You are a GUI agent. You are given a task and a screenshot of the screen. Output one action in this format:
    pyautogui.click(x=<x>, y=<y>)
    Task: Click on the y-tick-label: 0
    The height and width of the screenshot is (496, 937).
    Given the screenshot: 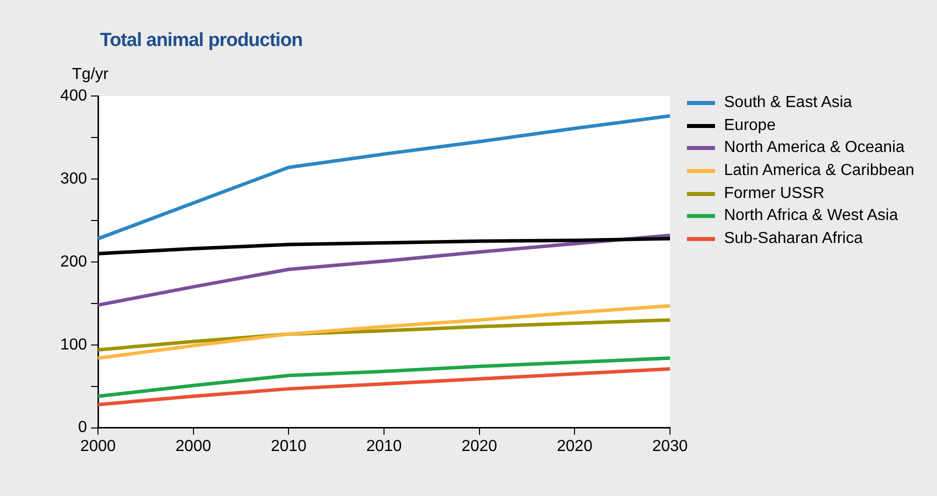 What is the action you would take?
    pyautogui.click(x=83, y=427)
    